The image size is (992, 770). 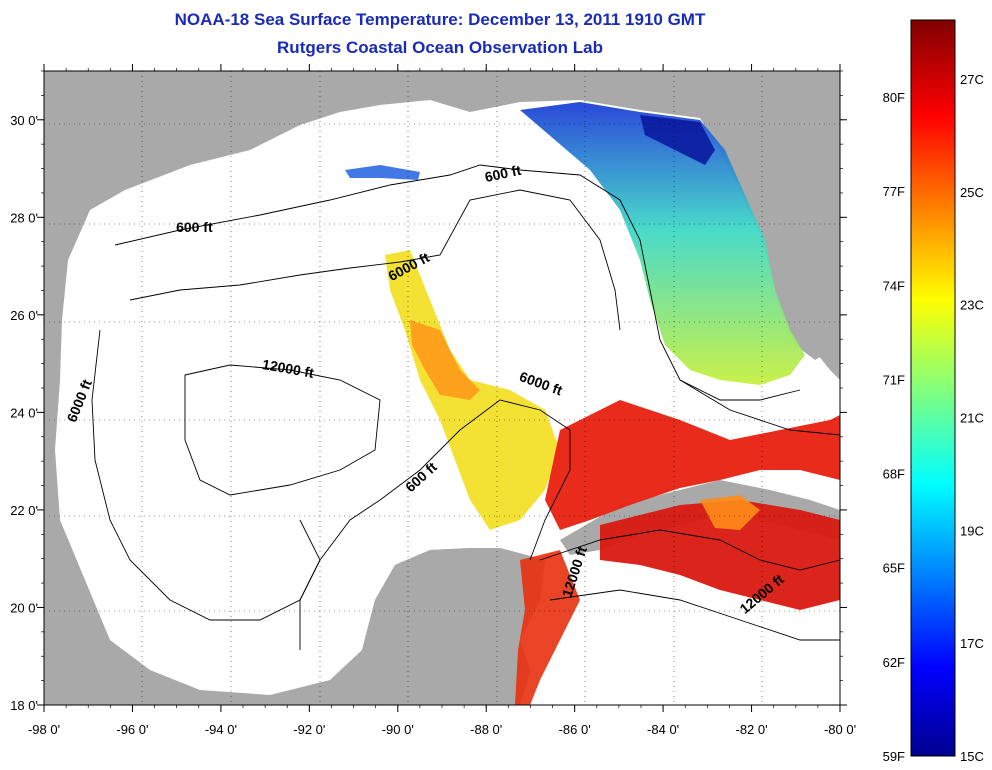 I want to click on lon-tick-label: -96 0', so click(x=132, y=729).